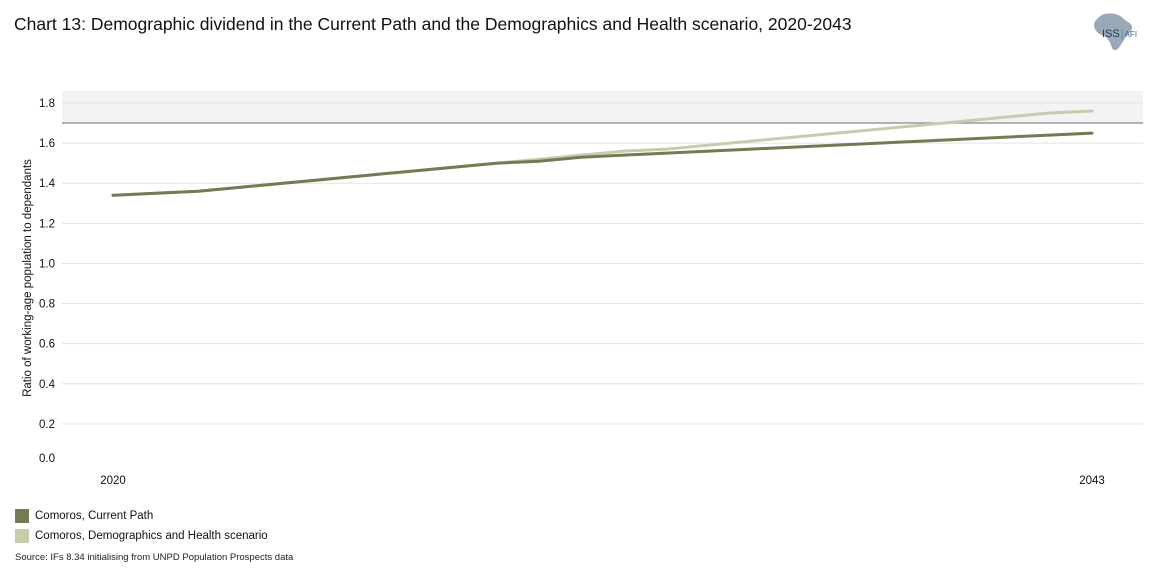 Image resolution: width=1154 pixels, height=583 pixels. What do you see at coordinates (22, 536) in the screenshot?
I see `legend-swatch-demographics-health` at bounding box center [22, 536].